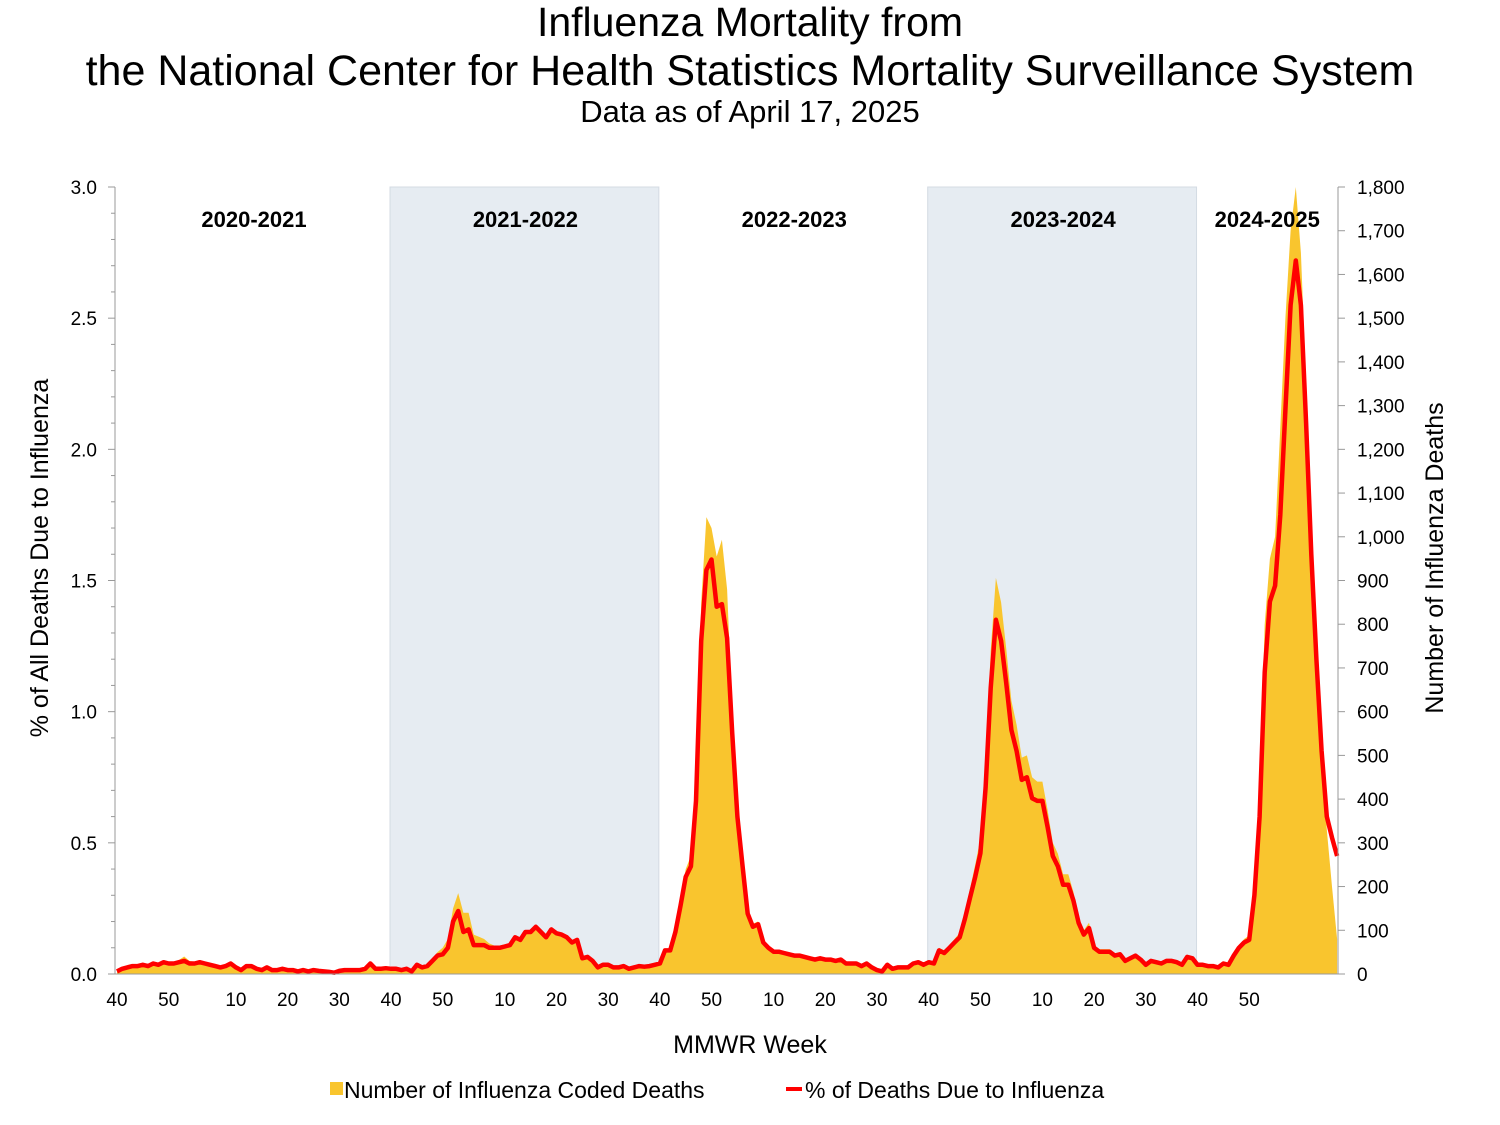 The image size is (1500, 1125). What do you see at coordinates (750, 1045) in the screenshot?
I see `x-axis-title: MMWR Week` at bounding box center [750, 1045].